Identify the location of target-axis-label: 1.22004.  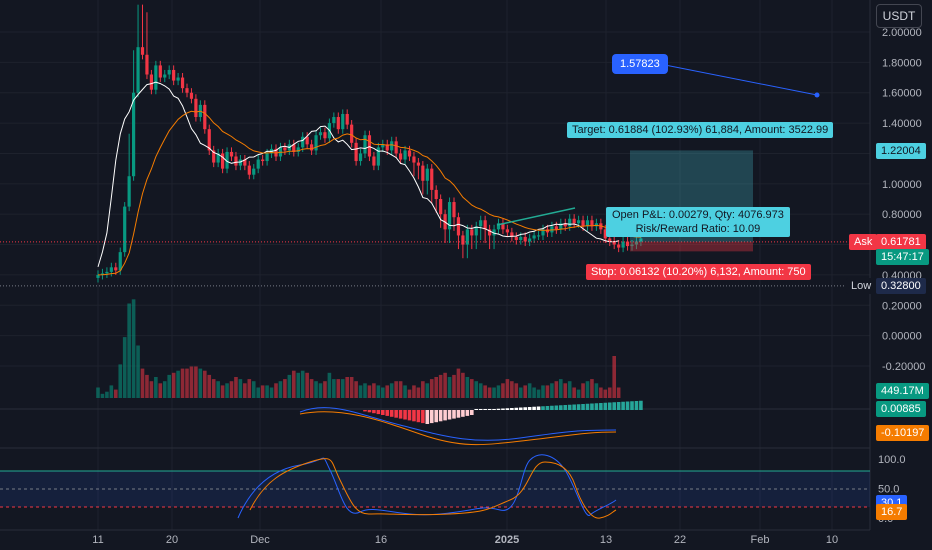
(901, 151).